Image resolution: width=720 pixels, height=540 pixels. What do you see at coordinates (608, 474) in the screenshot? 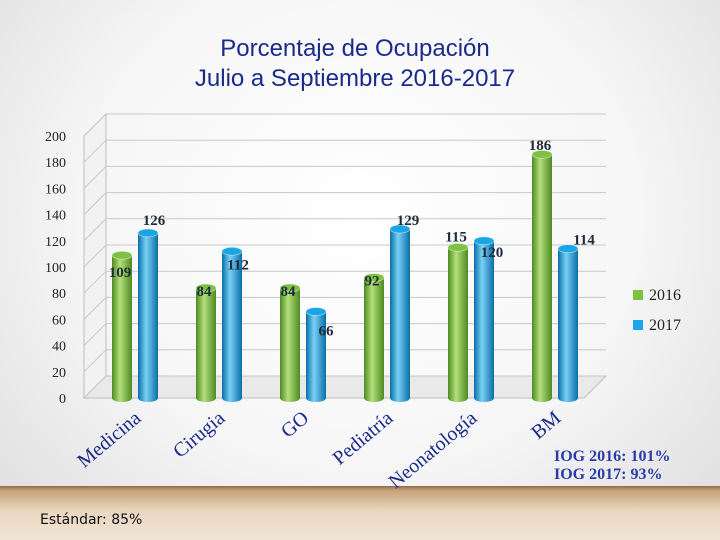
I see `iog-2017: IOG 2017: 93%` at bounding box center [608, 474].